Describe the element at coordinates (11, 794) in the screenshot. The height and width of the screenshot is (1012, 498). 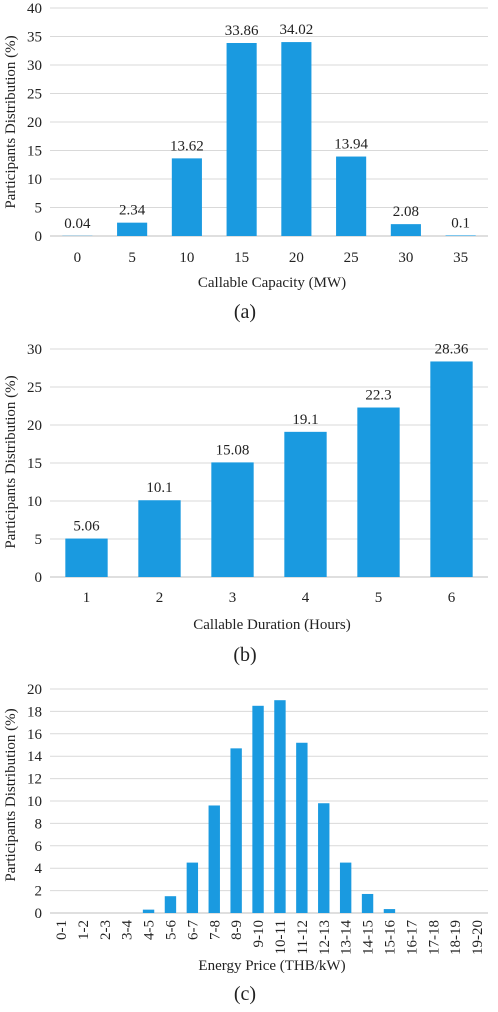
I see `chart-c-ylabel: Participants Distribution (%)` at that location.